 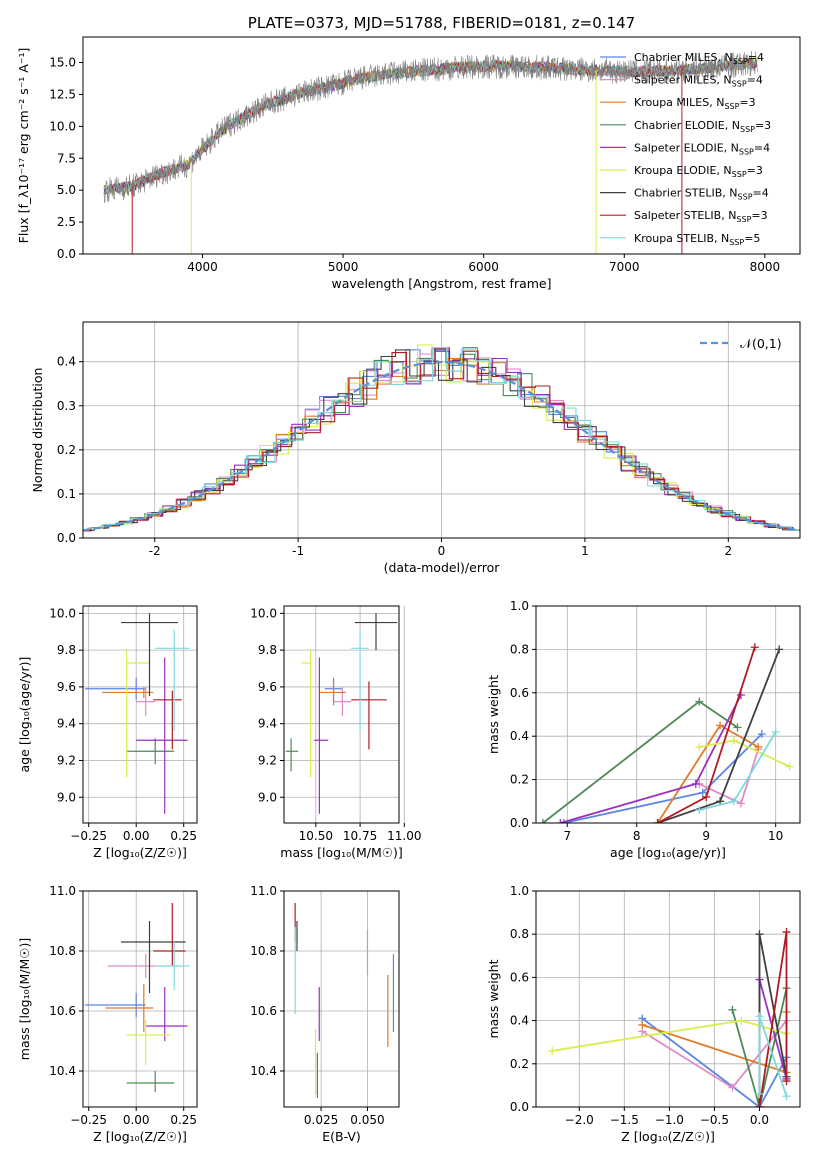 What do you see at coordinates (37, 430) in the screenshot?
I see `y-axis-label: Normed distribution` at bounding box center [37, 430].